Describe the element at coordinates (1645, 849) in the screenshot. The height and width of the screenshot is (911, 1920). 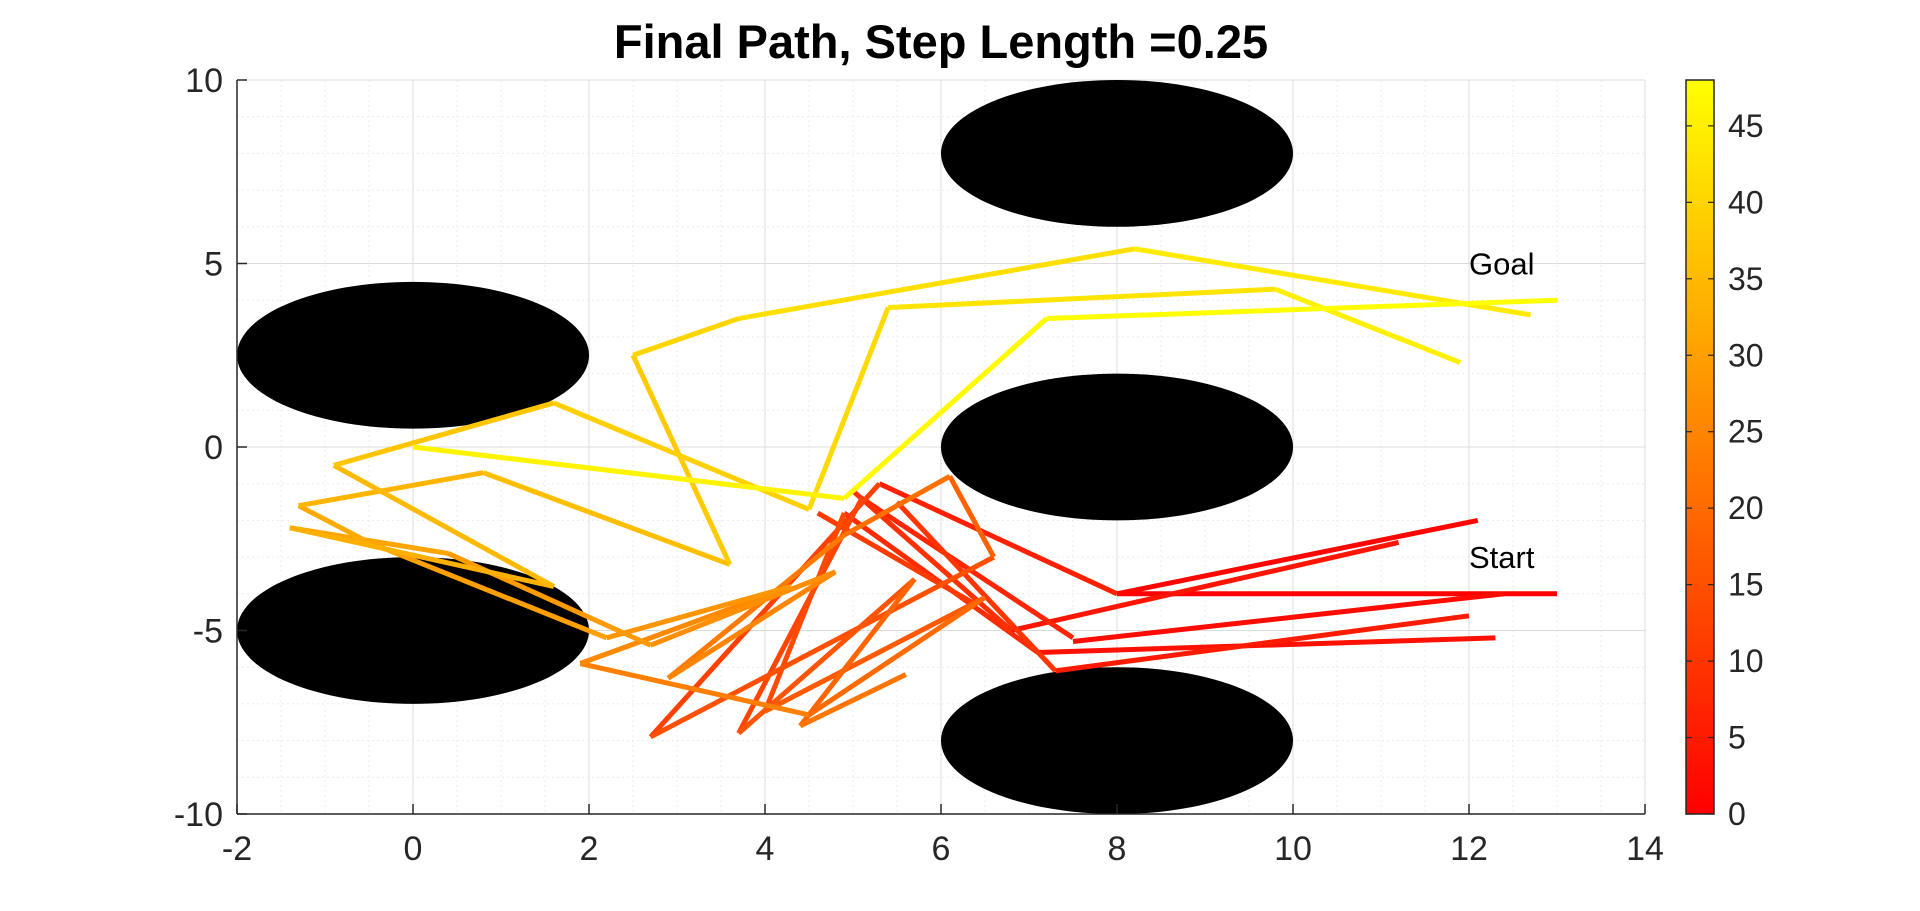
I see `x-tick-label: 14` at that location.